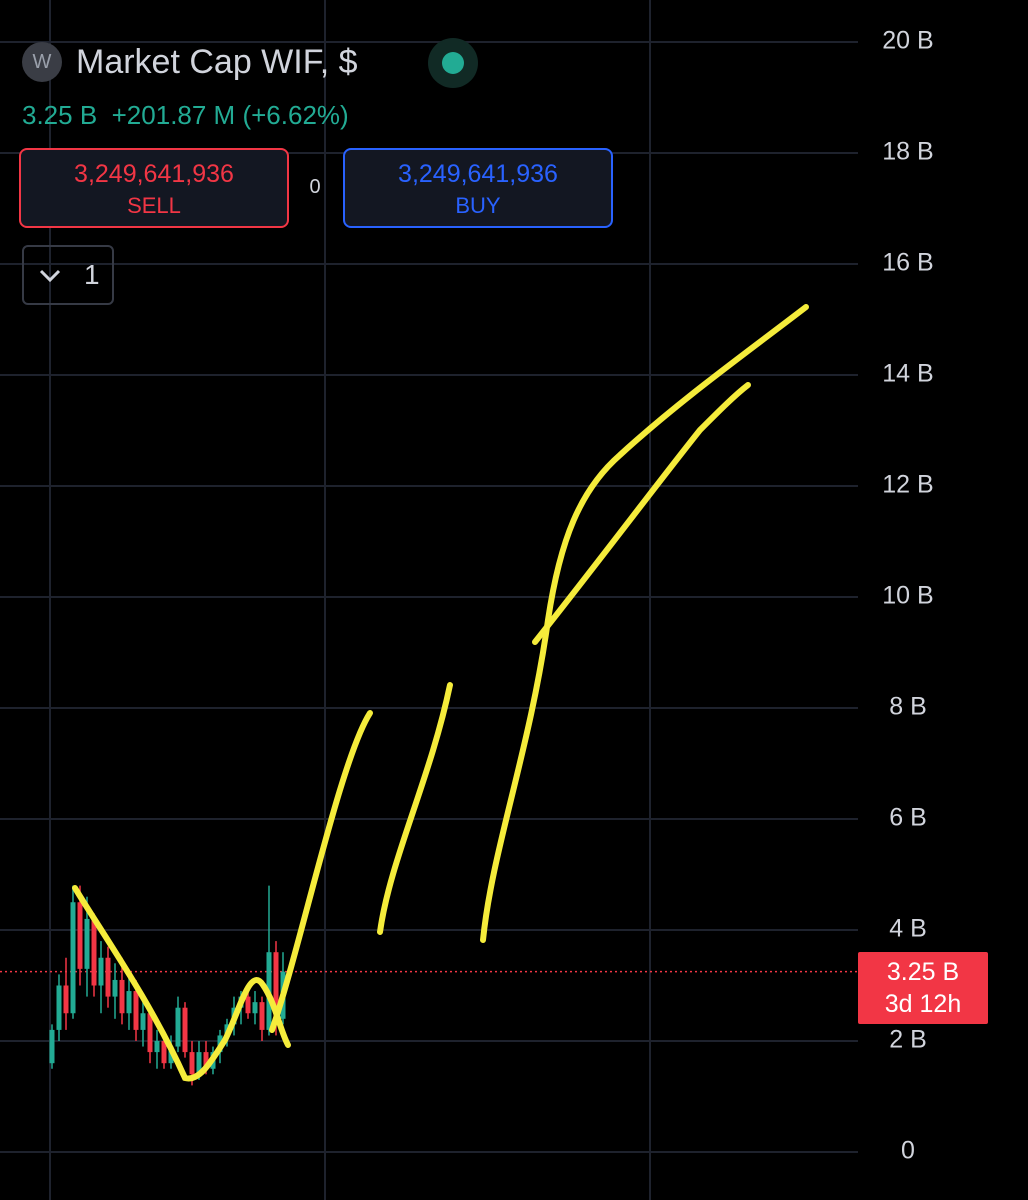 This screenshot has width=1028, height=1200. I want to click on y-tick-label: 10 B, so click(907, 596).